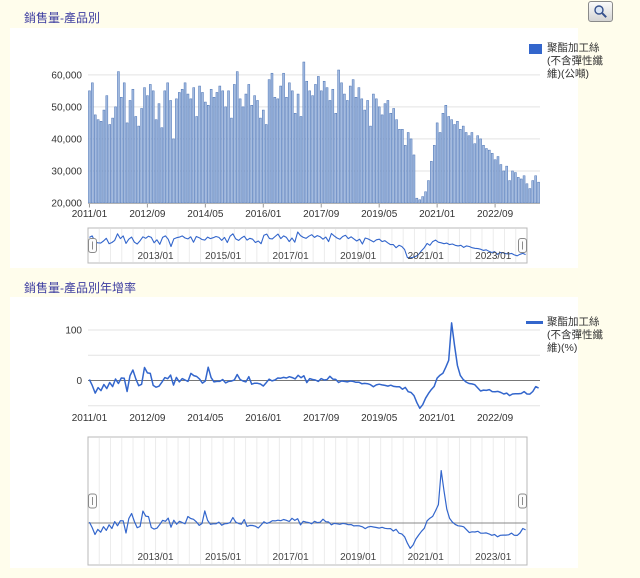  I want to click on chart1-x-tick-label: 2021/01, so click(437, 214).